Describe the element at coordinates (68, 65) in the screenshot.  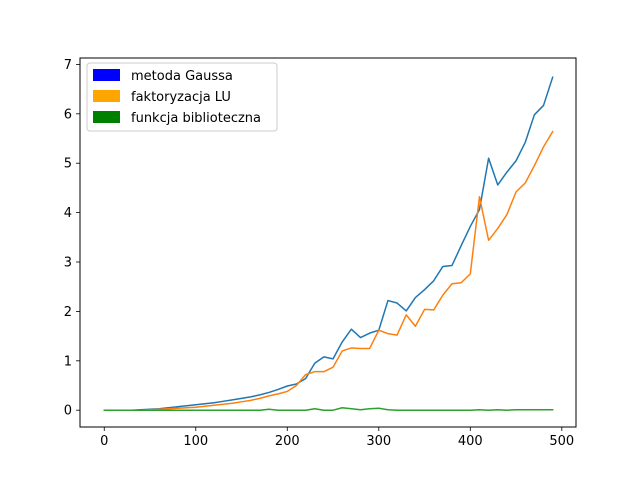
I see `y-tick-label: 7` at that location.